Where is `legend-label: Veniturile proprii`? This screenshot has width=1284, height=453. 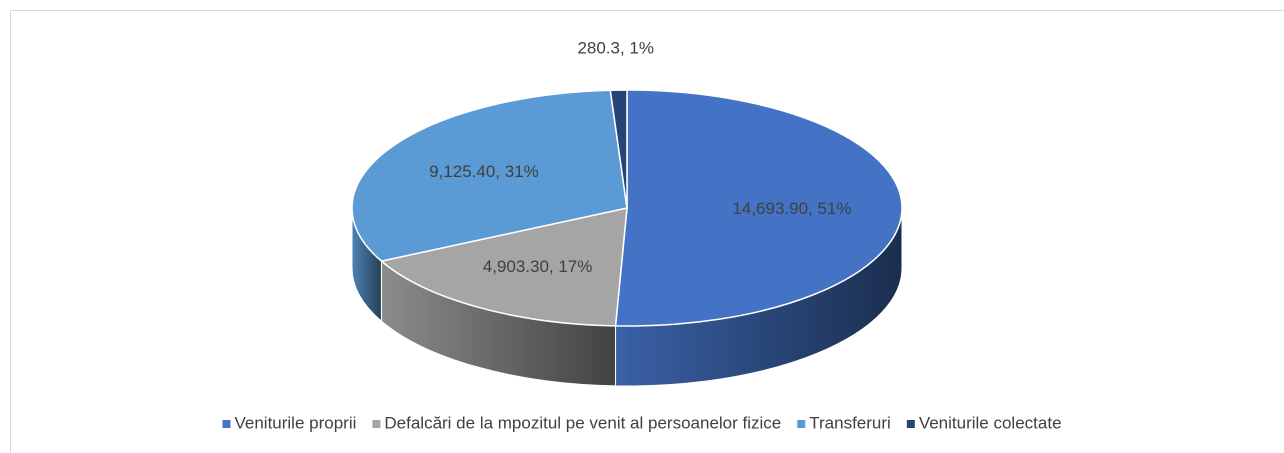
legend-label: Veniturile proprii is located at coordinates (295, 422).